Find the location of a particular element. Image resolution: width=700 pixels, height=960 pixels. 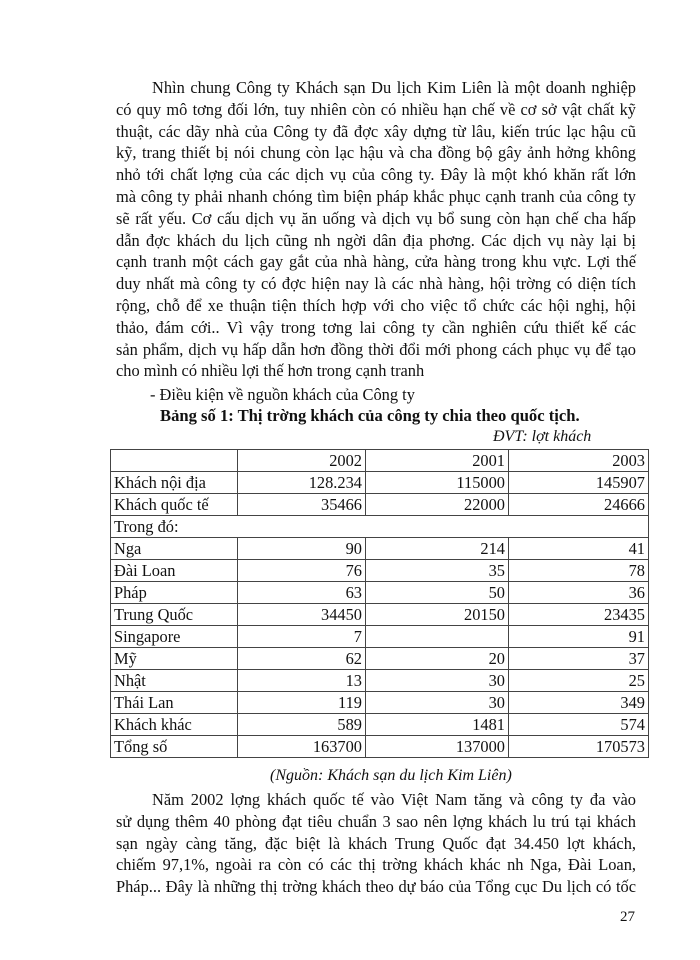

table-cell: 20 is located at coordinates (437, 658).